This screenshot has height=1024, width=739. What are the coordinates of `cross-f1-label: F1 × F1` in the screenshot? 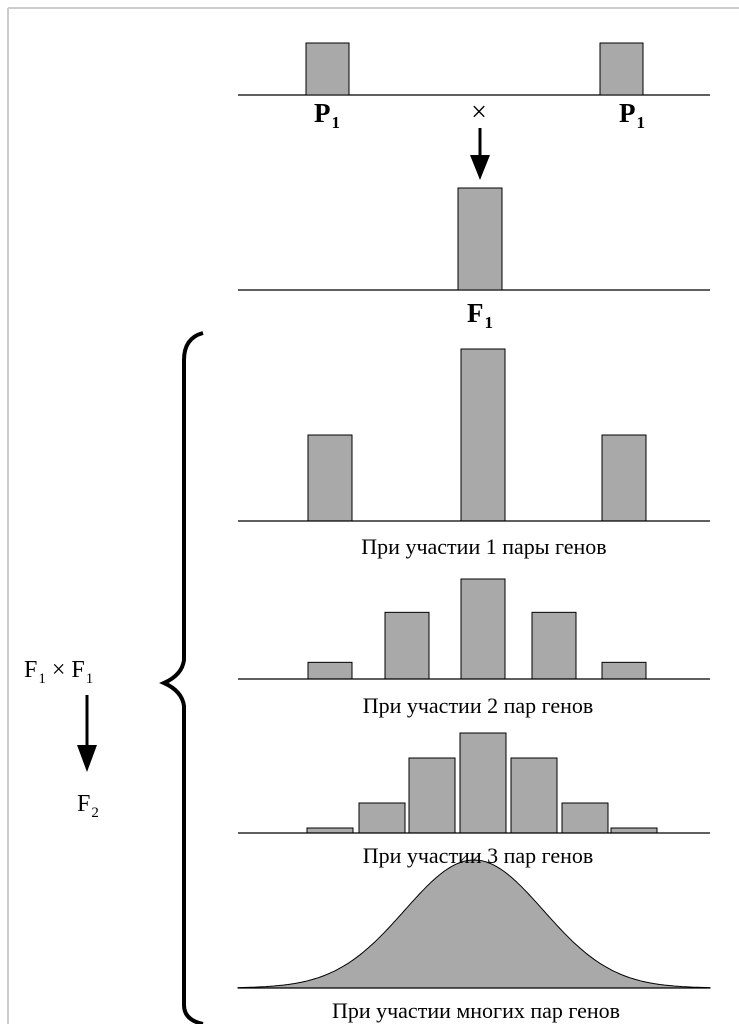 It's located at (59, 672).